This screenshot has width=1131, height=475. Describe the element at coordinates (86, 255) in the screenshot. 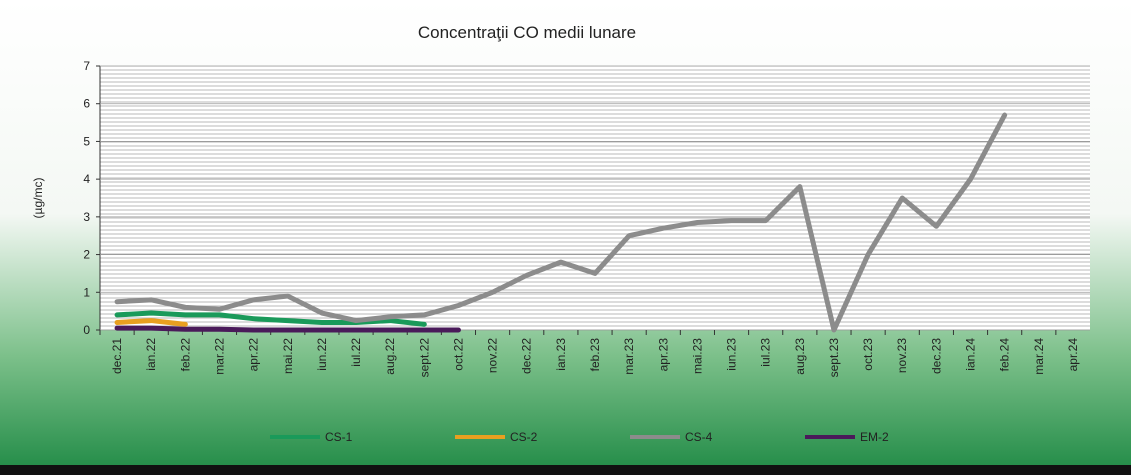

I see `y-tick-label: 2` at that location.